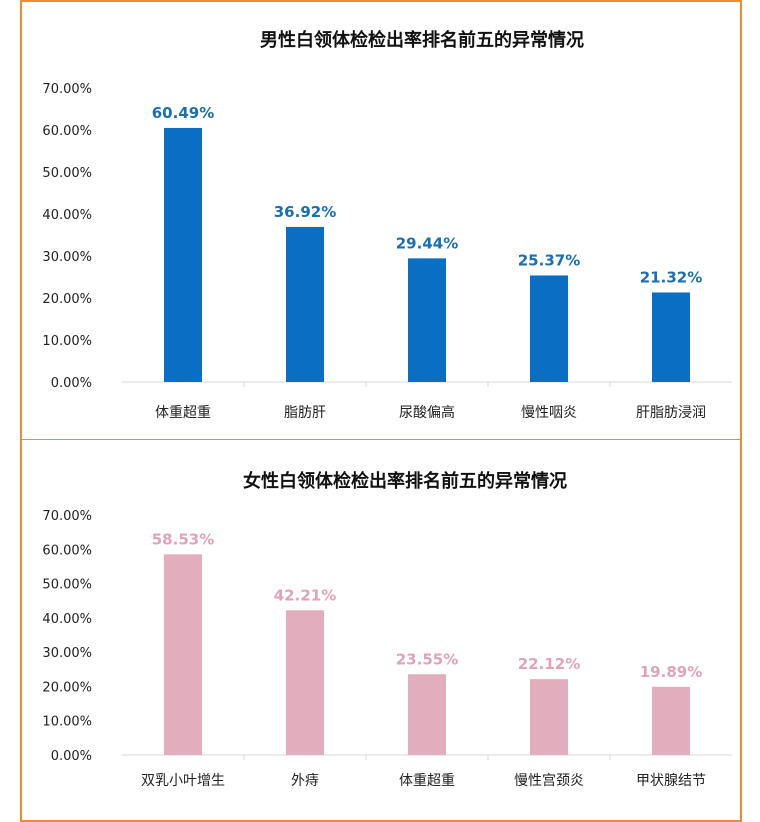  Describe the element at coordinates (422, 40) in the screenshot. I see `chart-title: 男性白领体检检出率排名前五的异常情况` at that location.